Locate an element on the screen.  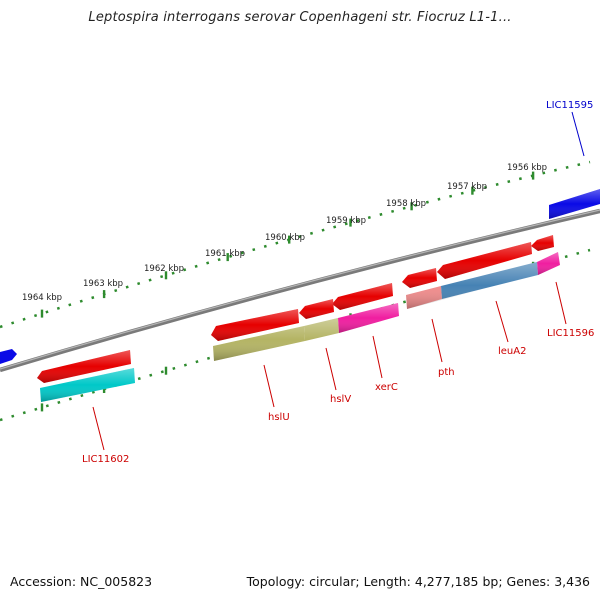
label-xerC: xerC is located at coordinates (386, 387).